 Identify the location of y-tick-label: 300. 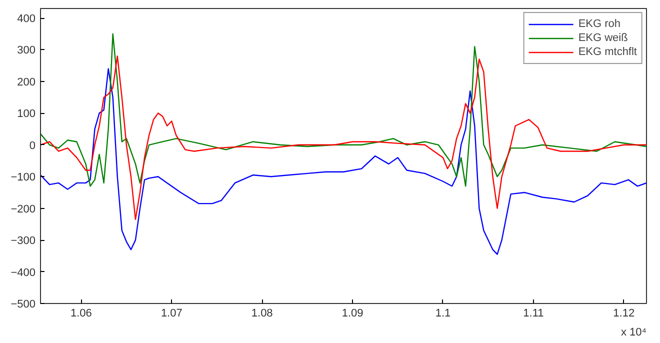
(26, 50).